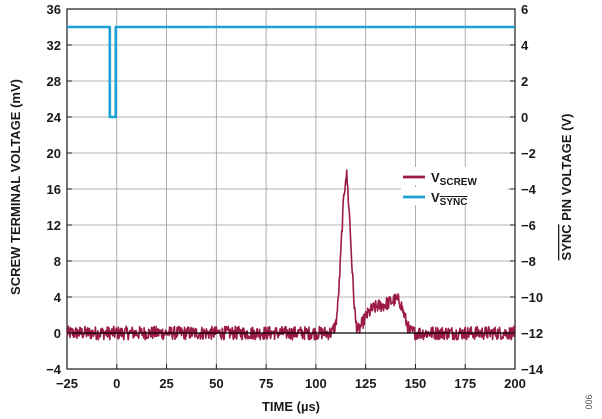  Describe the element at coordinates (524, 9) in the screenshot. I see `y-right-tick-label: 6` at that location.